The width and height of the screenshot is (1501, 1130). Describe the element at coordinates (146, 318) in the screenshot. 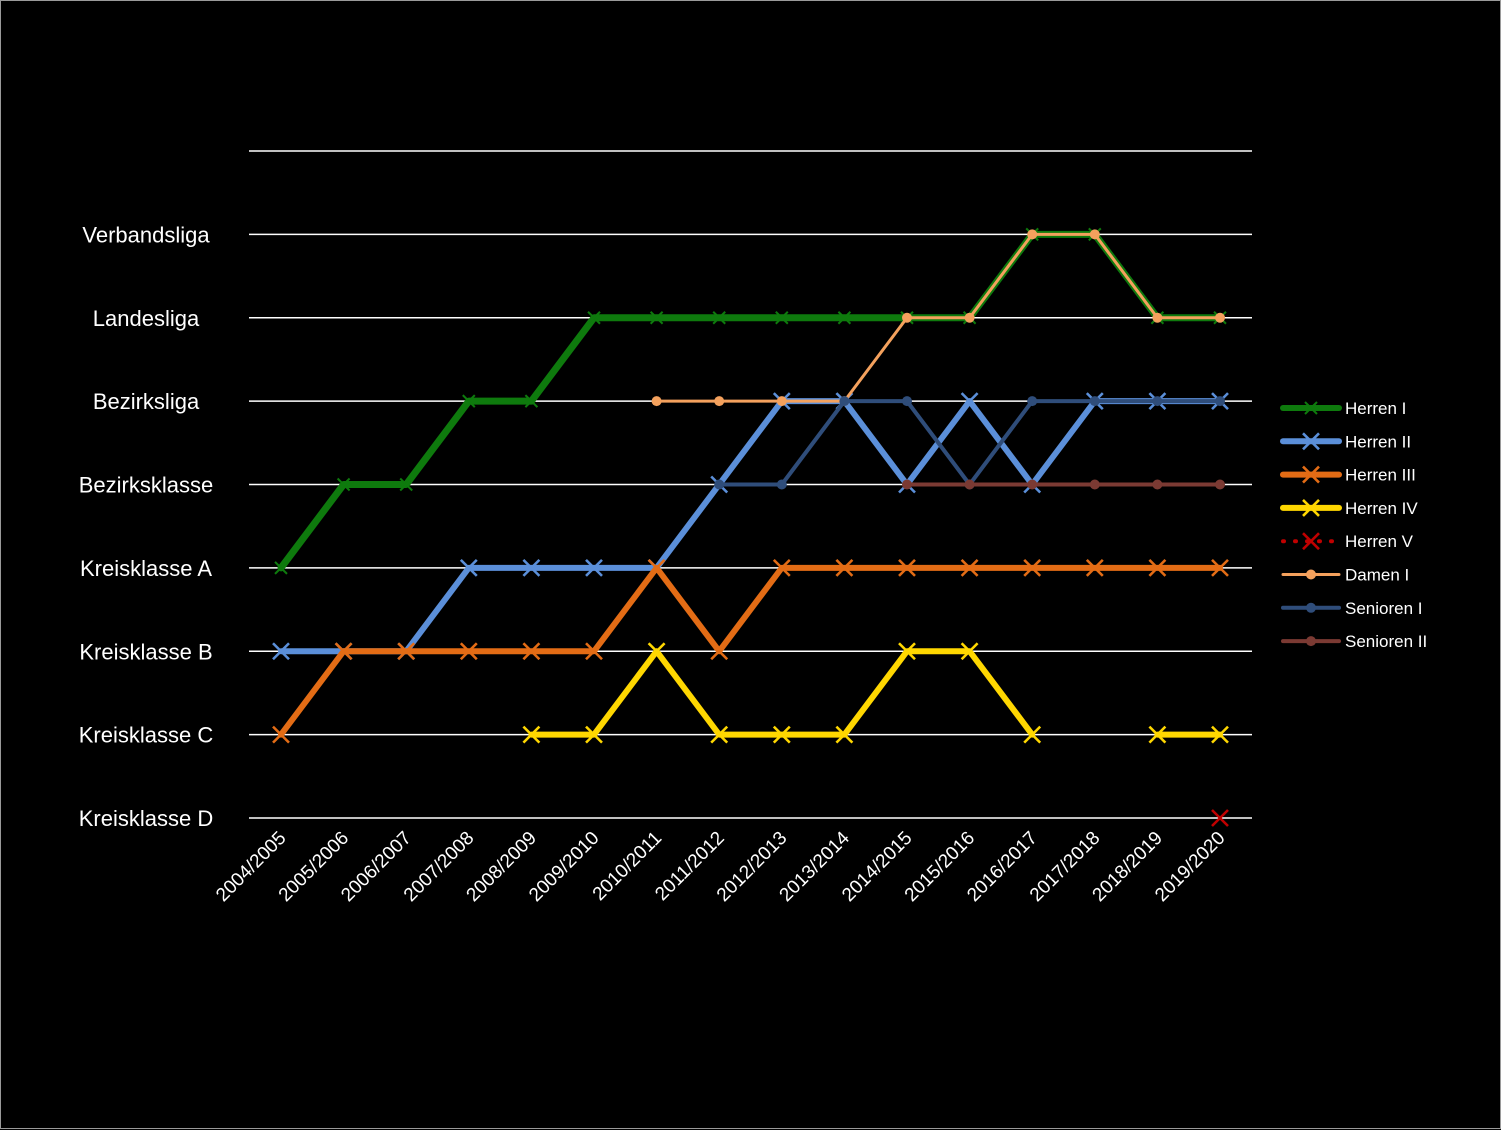

I see `y-tick-label-landesliga: Landesliga` at that location.